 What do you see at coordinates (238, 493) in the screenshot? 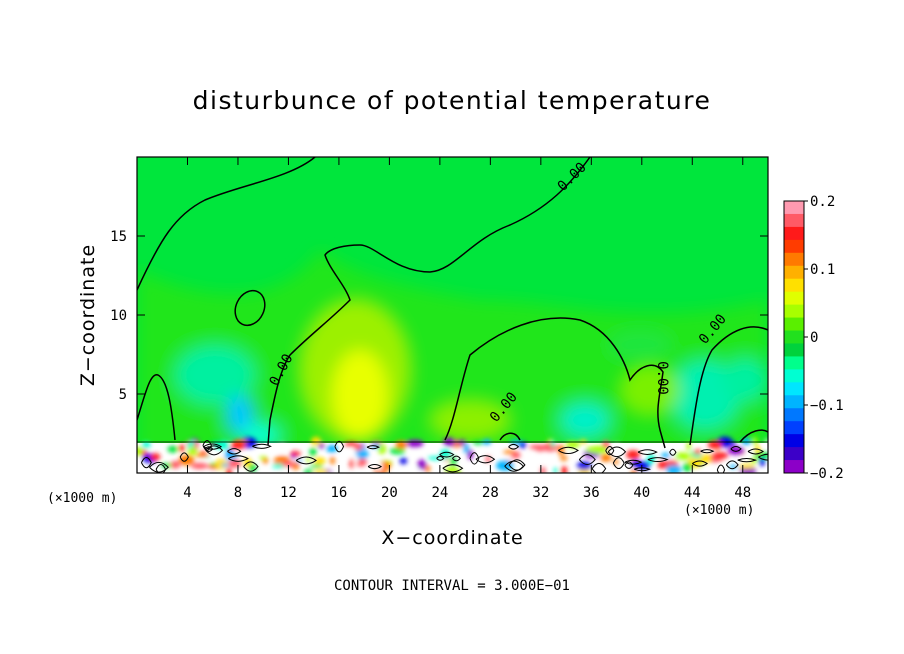
I see `x-tick-label: 8` at bounding box center [238, 493].